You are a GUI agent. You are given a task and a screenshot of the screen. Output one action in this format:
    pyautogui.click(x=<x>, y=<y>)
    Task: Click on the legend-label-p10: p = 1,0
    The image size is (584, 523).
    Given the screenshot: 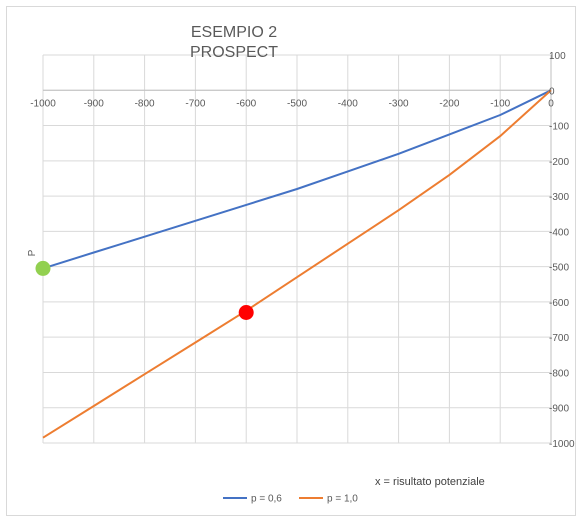 What is the action you would take?
    pyautogui.click(x=342, y=499)
    